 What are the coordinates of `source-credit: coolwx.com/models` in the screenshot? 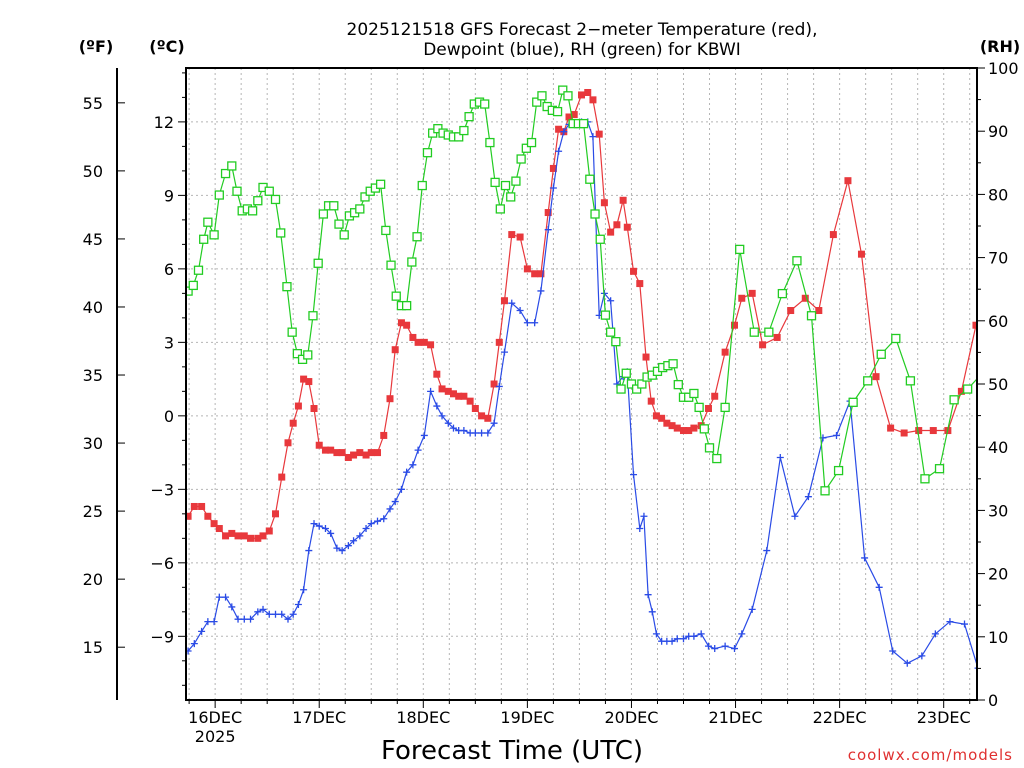 It's located at (930, 755).